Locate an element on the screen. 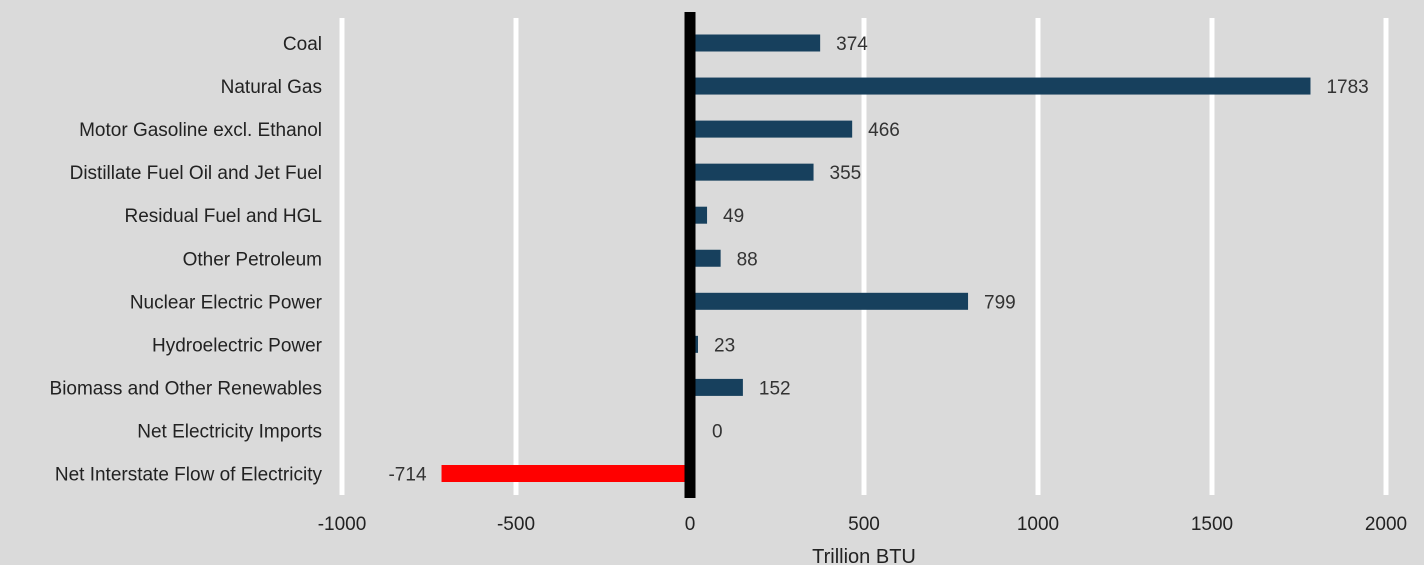  category-label: Net Interstate Flow of Electricity is located at coordinates (189, 475).